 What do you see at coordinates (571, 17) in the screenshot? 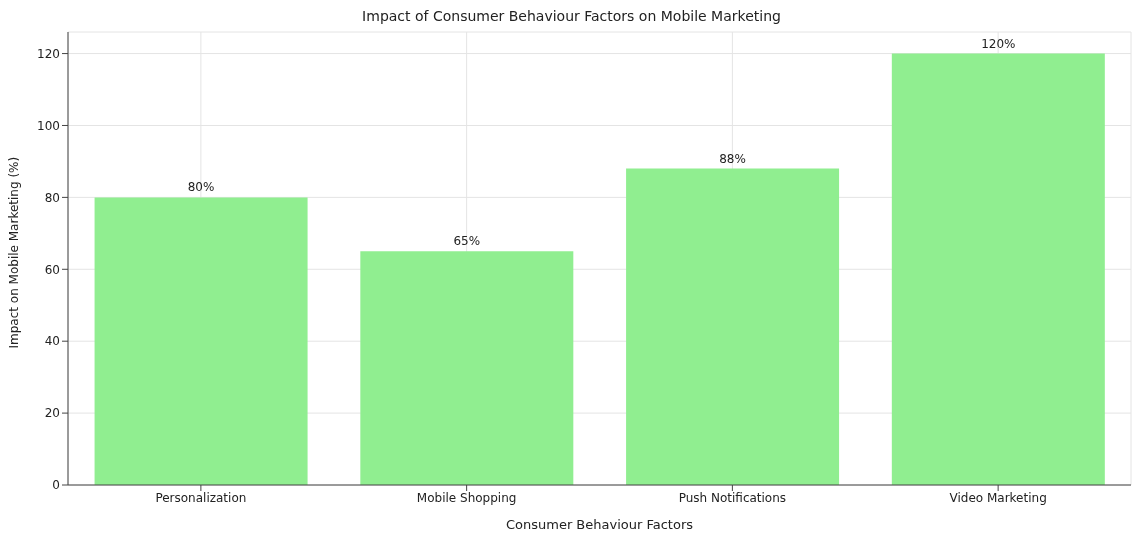
I see `chart-title: Impact of Consumer Behaviour Factors on Mobile Marketing` at bounding box center [571, 17].